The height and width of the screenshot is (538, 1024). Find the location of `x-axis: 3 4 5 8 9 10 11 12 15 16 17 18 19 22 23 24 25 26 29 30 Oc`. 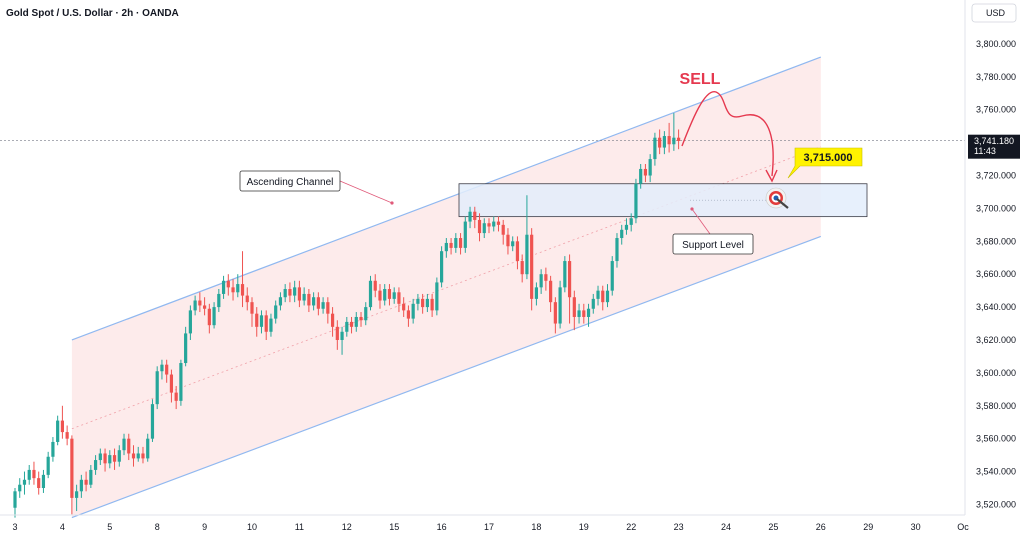

x-axis: 3 4 5 8 9 10 11 12 15 16 17 18 19 22 23 24 25 26 29 30 Oc is located at coordinates (490, 527).